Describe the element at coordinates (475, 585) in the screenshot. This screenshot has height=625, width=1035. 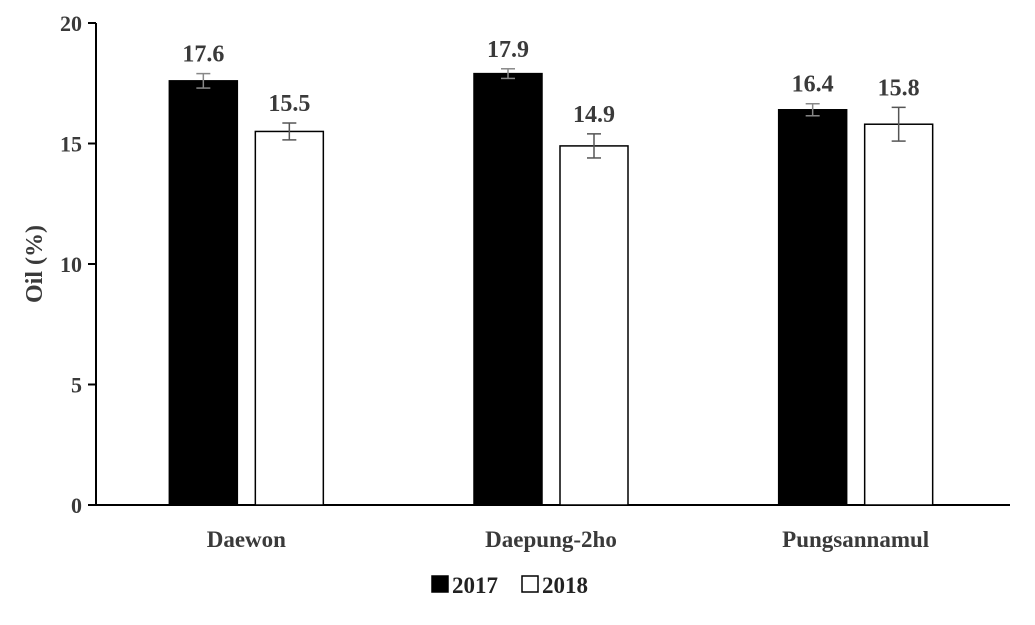
I see `legend-label: 2017` at that location.